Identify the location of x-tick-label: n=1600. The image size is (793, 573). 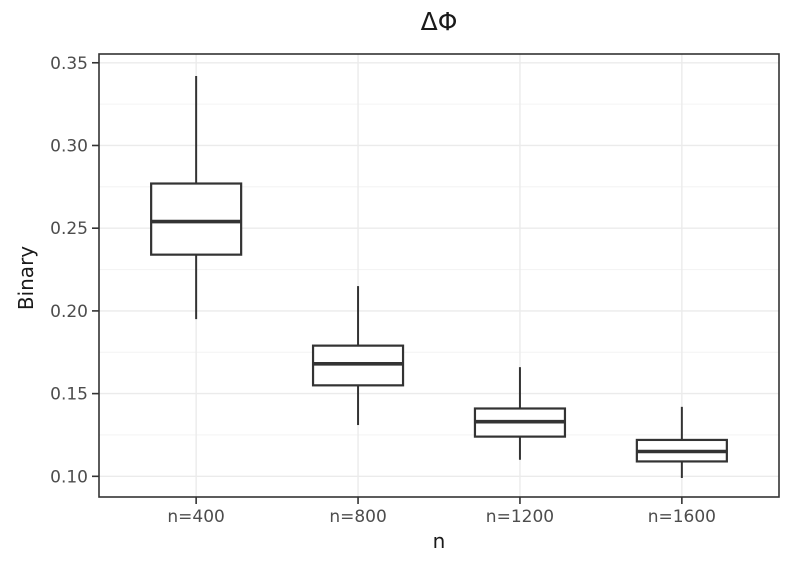
(682, 517).